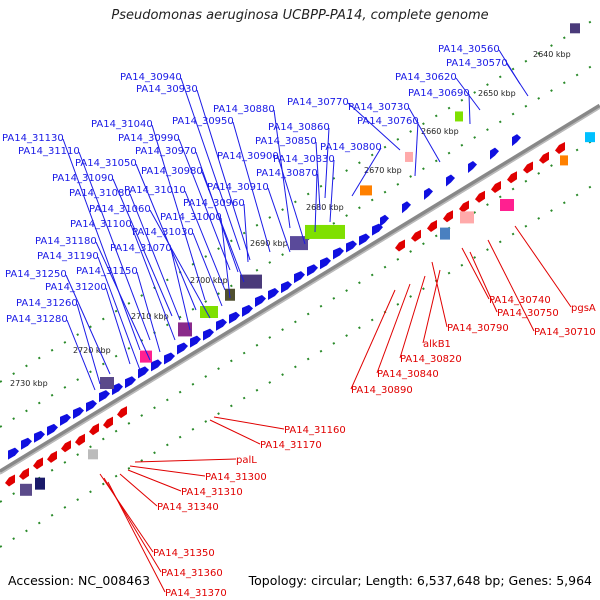 This screenshot has height=600, width=600. Describe the element at coordinates (528, 313) in the screenshot. I see `reverse-gene-label: PA14_30750` at that location.